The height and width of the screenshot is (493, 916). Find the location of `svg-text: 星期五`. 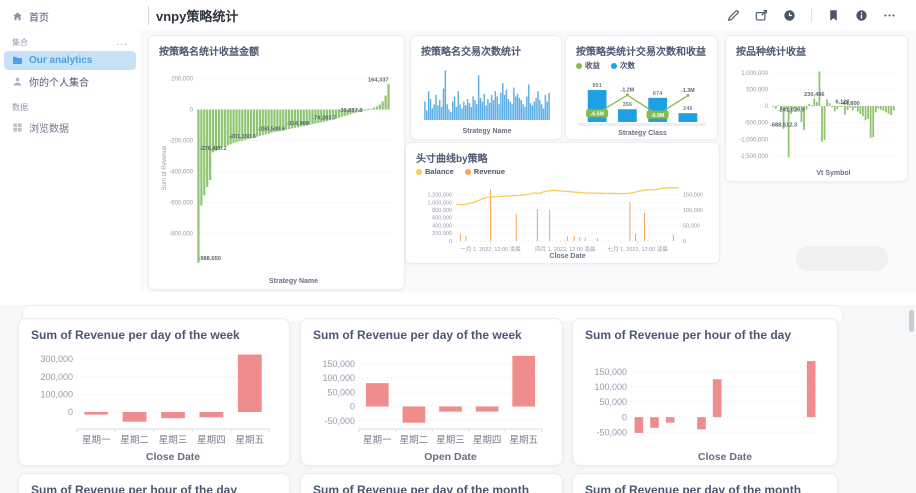

svg-text: 星期五 is located at coordinates (523, 440).